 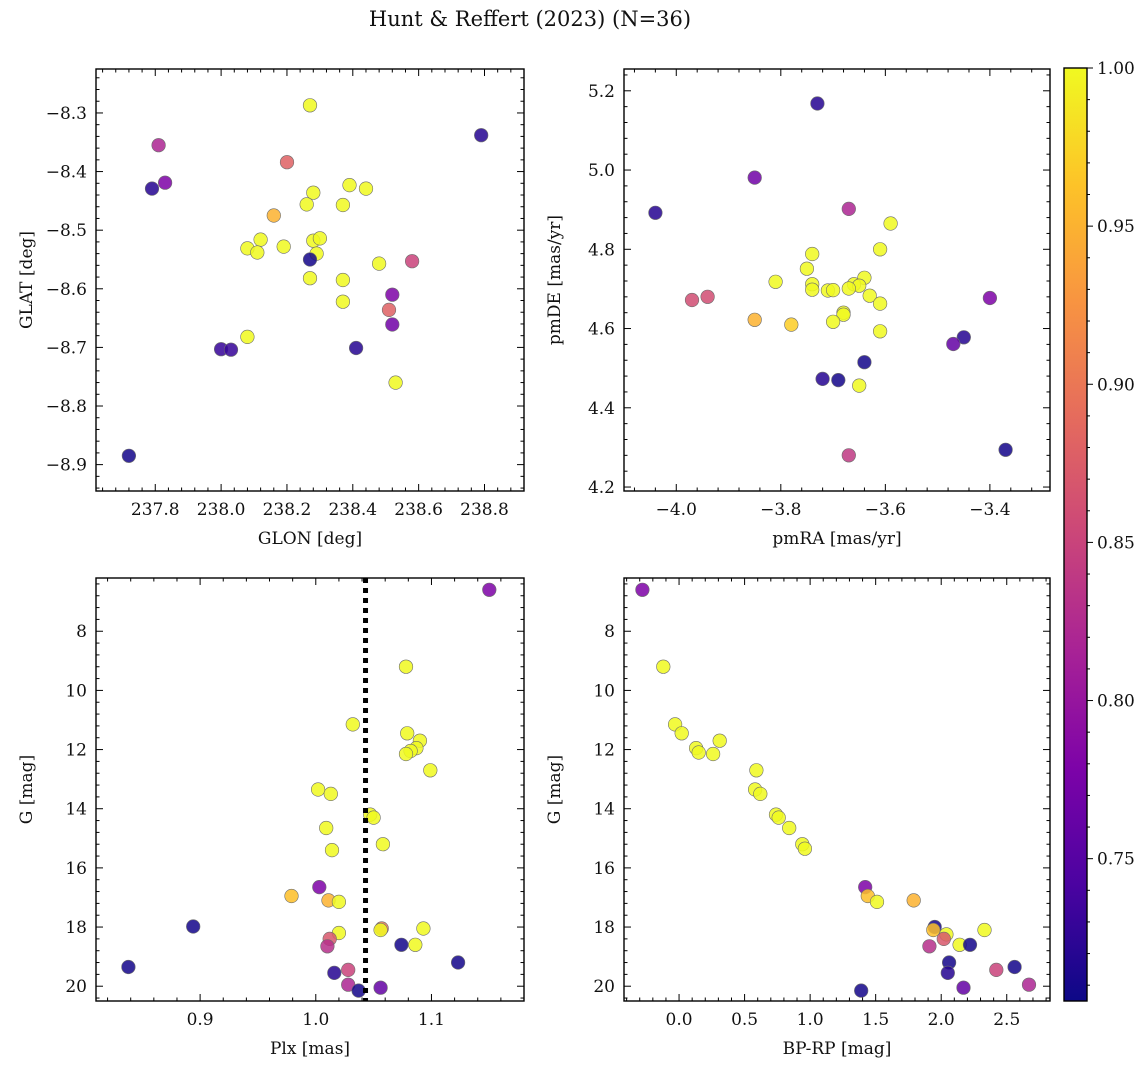 I want to click on x-tick-label: 0.0, so click(x=679, y=1020).